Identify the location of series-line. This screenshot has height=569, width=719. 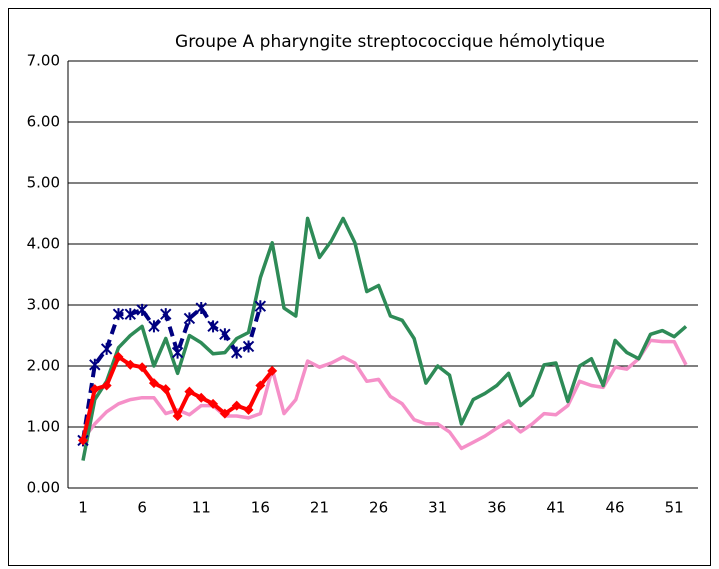
(172, 373).